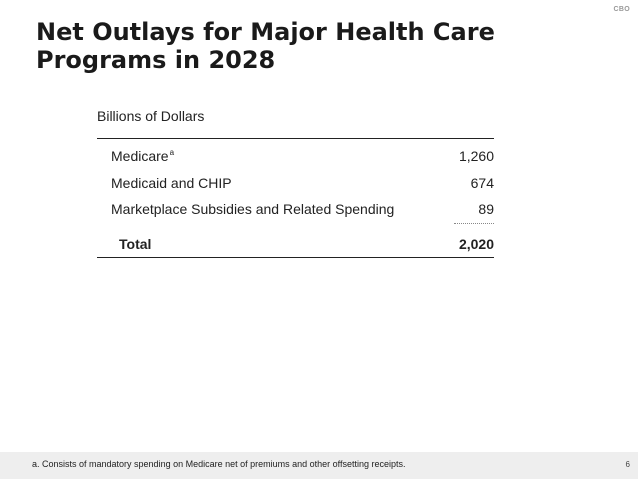 Image resolution: width=638 pixels, height=479 pixels. I want to click on total-label: Total, so click(135, 244).